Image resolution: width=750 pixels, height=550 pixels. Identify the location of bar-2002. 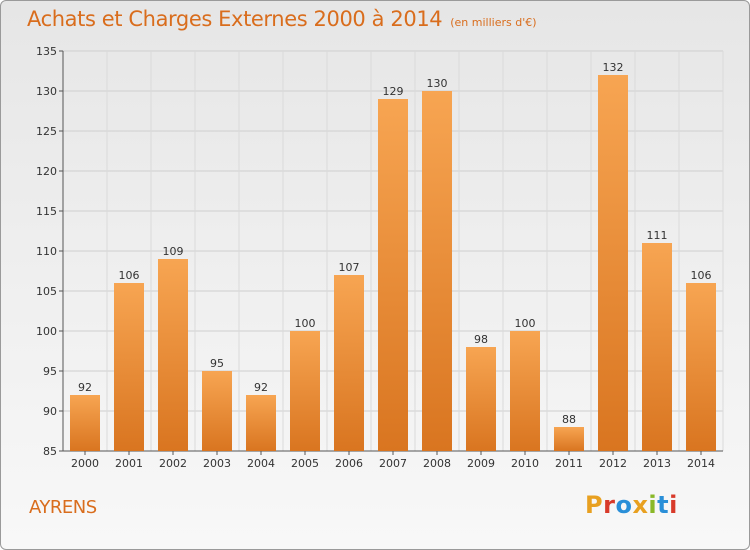
(173, 355).